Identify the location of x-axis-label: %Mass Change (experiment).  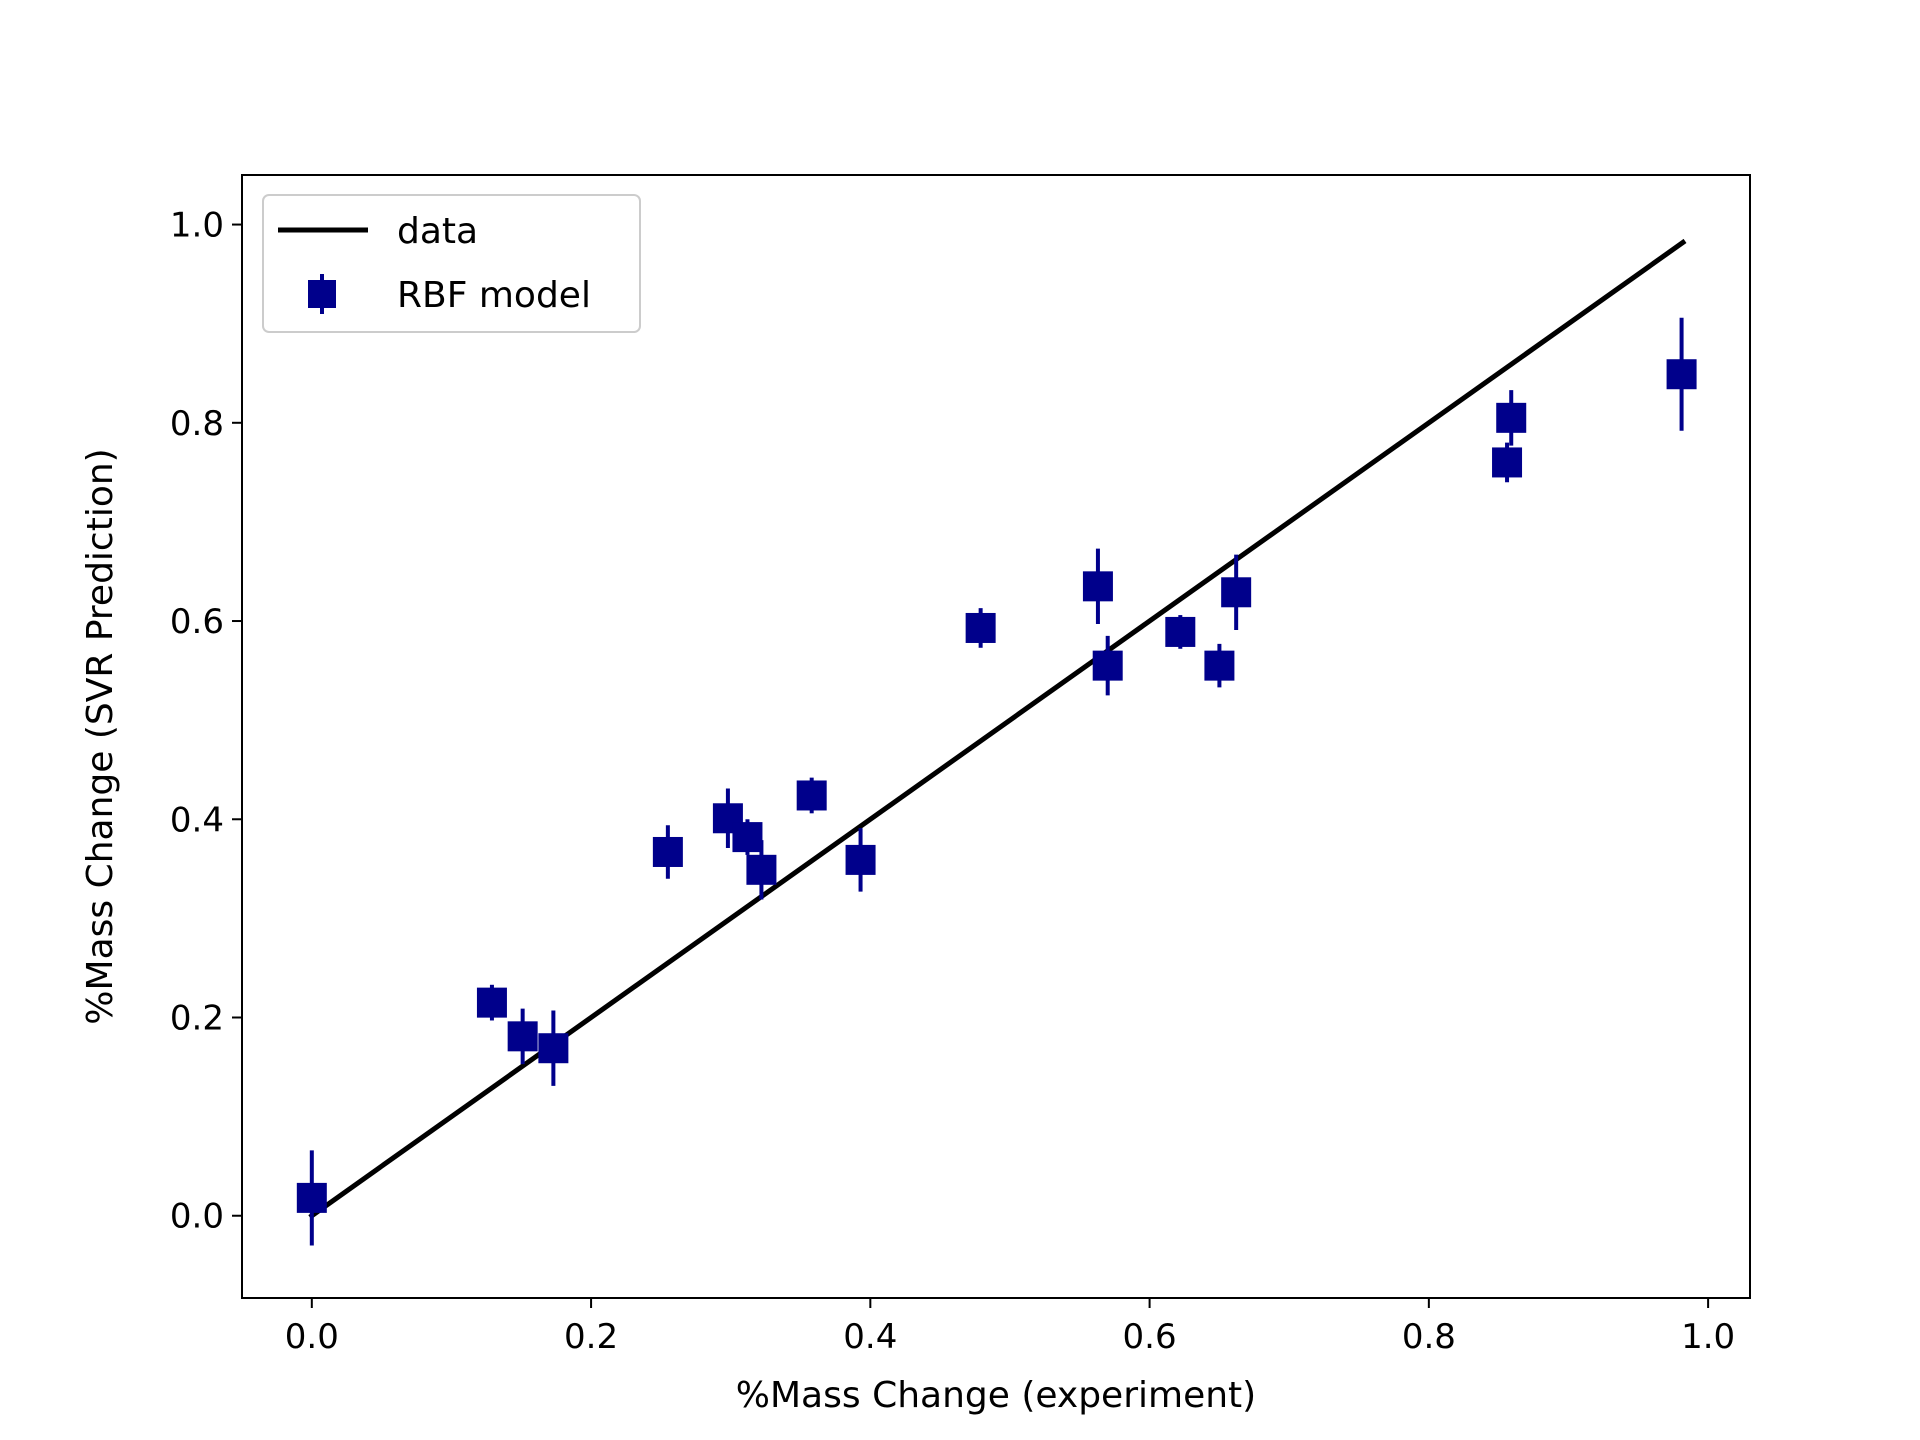
(996, 1395).